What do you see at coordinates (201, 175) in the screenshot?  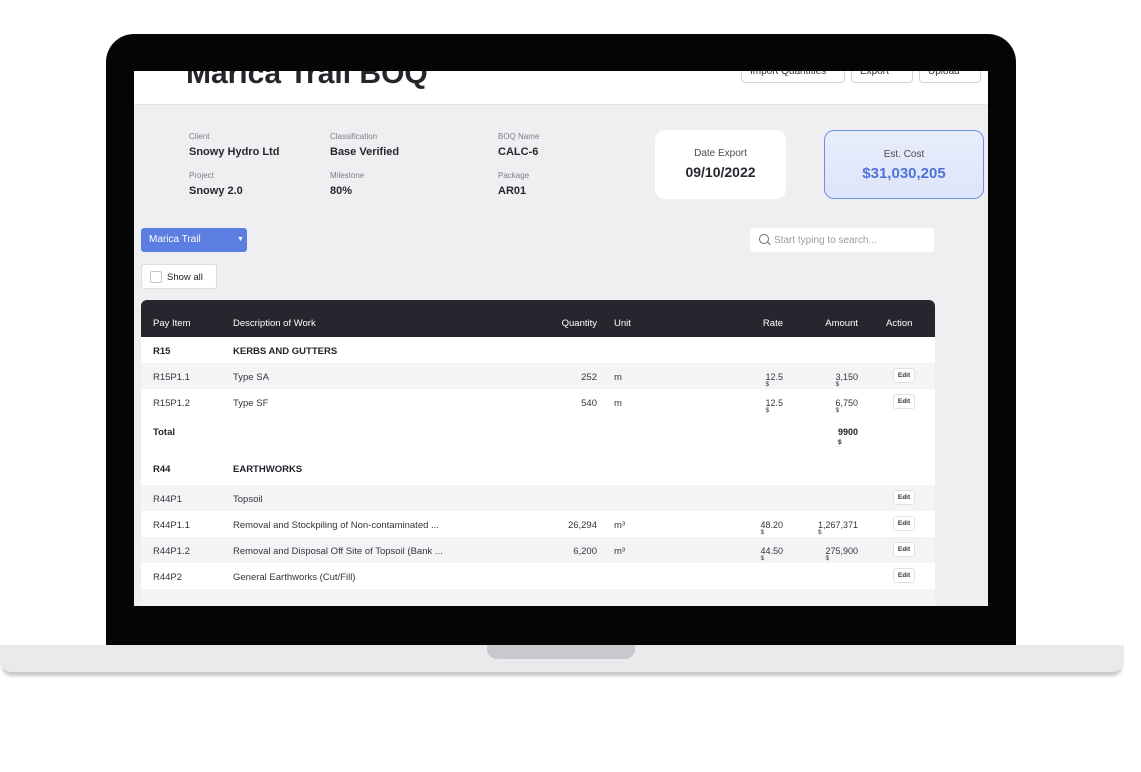 I see `project-label: Project` at bounding box center [201, 175].